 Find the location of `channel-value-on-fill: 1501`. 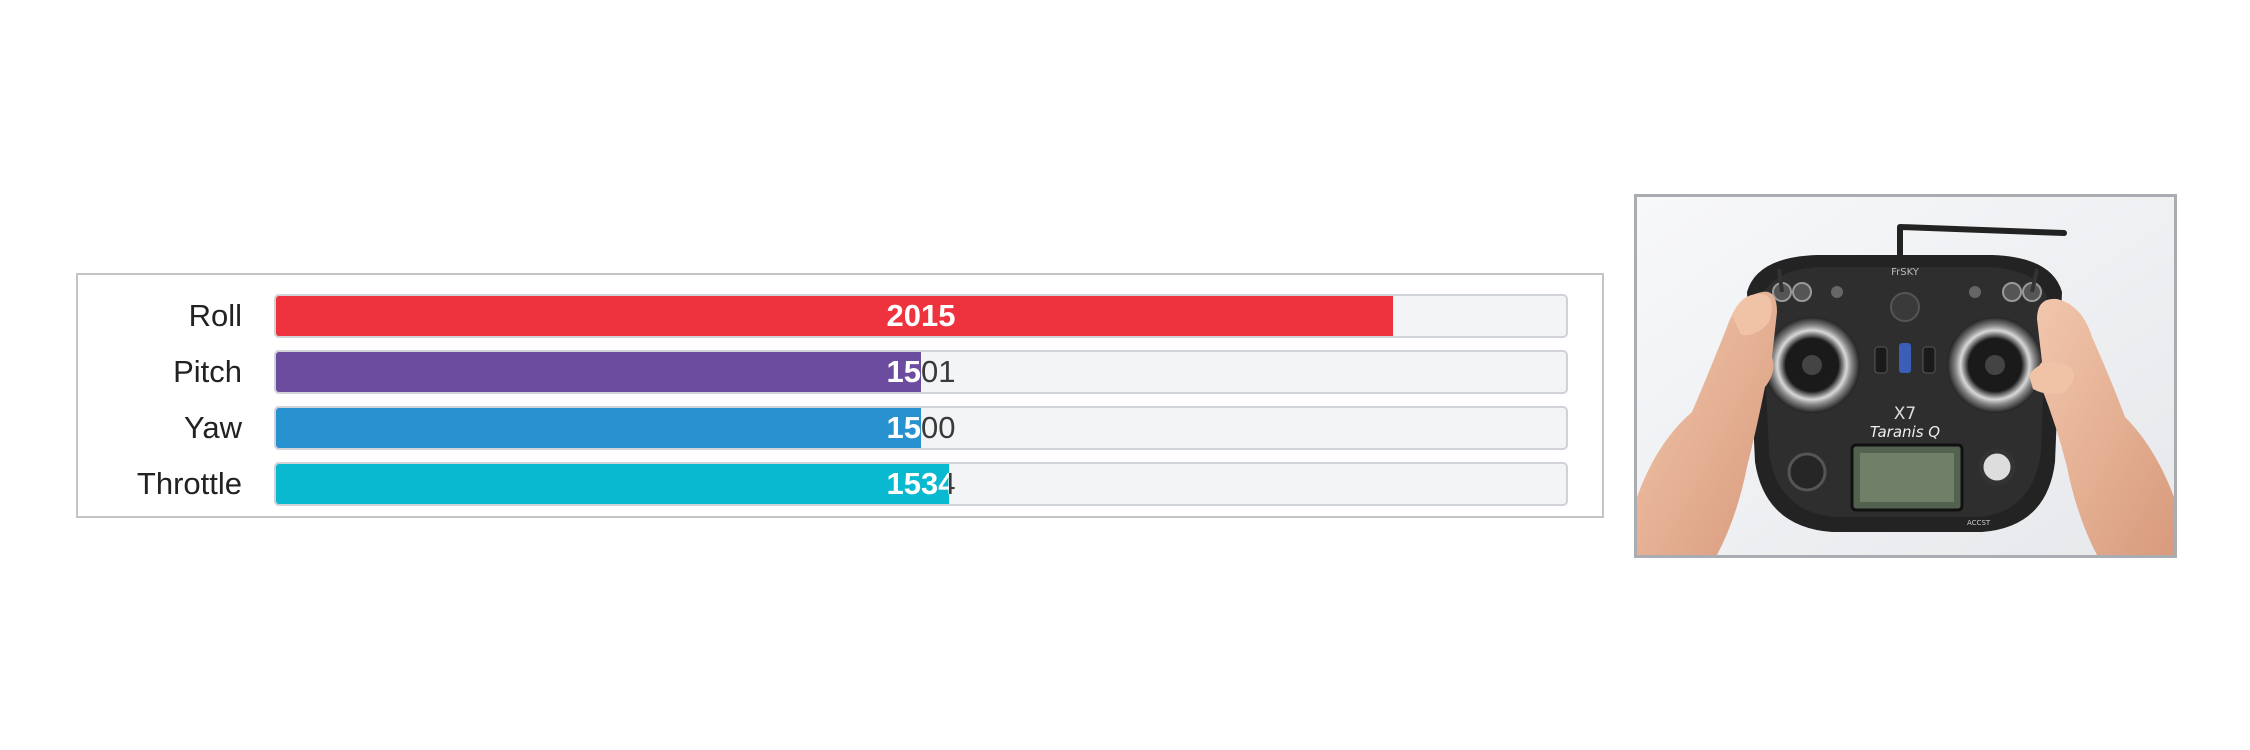

channel-value-on-fill: 1501 is located at coordinates (903, 371).